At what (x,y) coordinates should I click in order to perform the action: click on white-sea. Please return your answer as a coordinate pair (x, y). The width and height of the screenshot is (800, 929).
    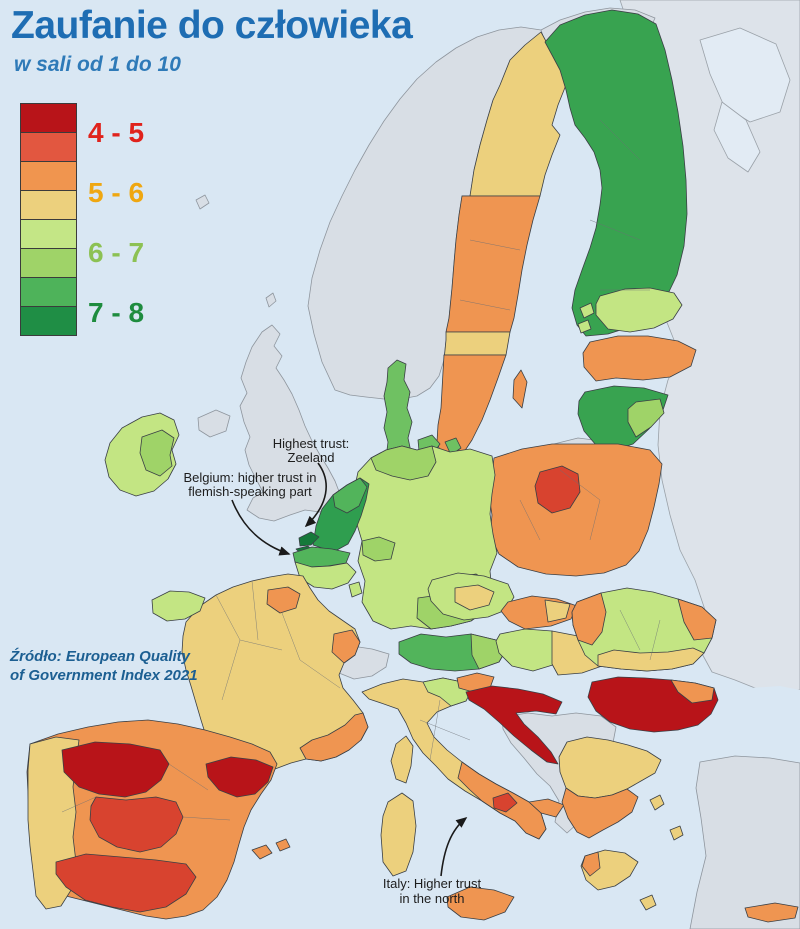
    Looking at the image, I should click on (745, 75).